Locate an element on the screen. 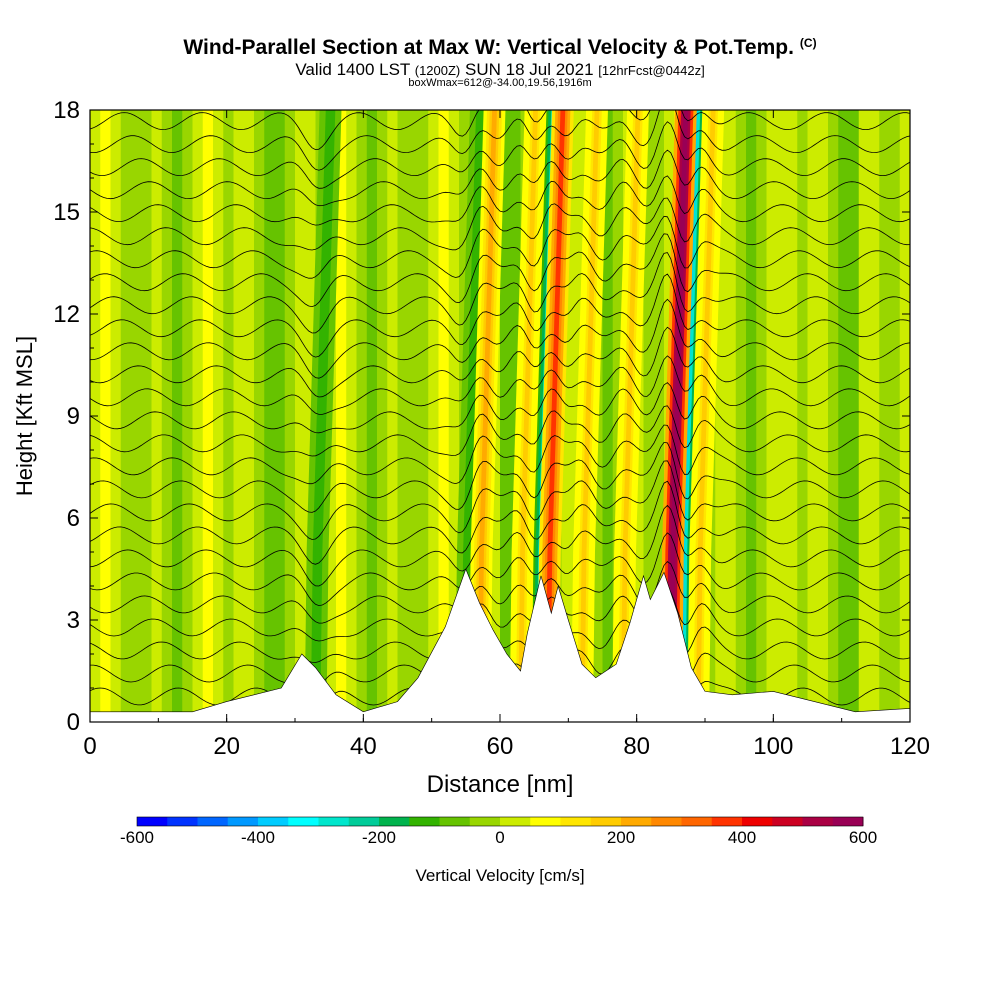 The height and width of the screenshot is (1000, 1000). y-tick-label: 0 is located at coordinates (73, 722).